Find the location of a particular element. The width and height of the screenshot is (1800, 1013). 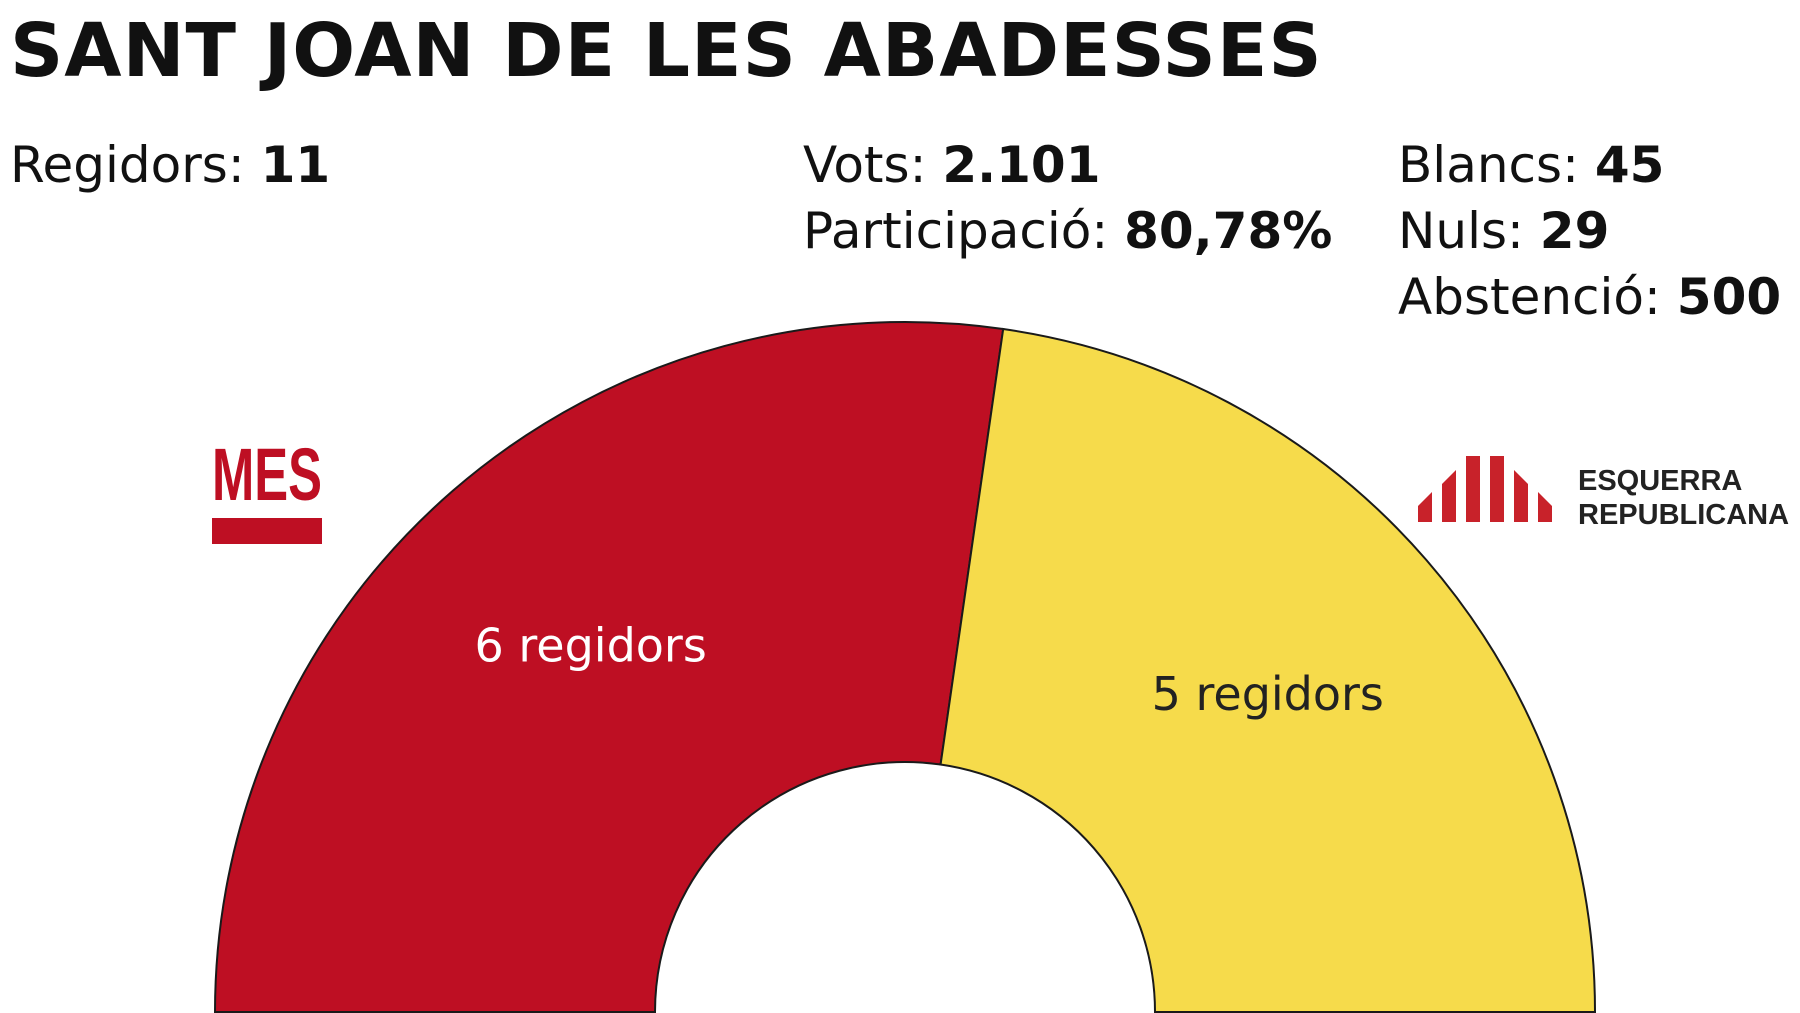

nuls-value: 29 is located at coordinates (1574, 231).